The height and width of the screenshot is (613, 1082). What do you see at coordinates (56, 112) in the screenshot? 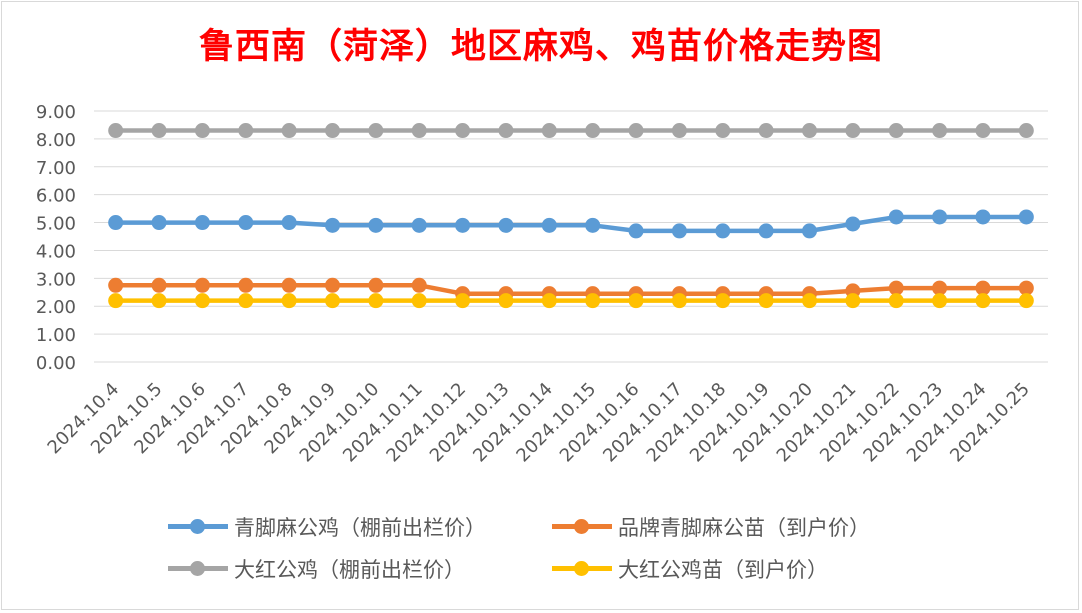
I see `y-tick-label-9: 9.00` at bounding box center [56, 112].